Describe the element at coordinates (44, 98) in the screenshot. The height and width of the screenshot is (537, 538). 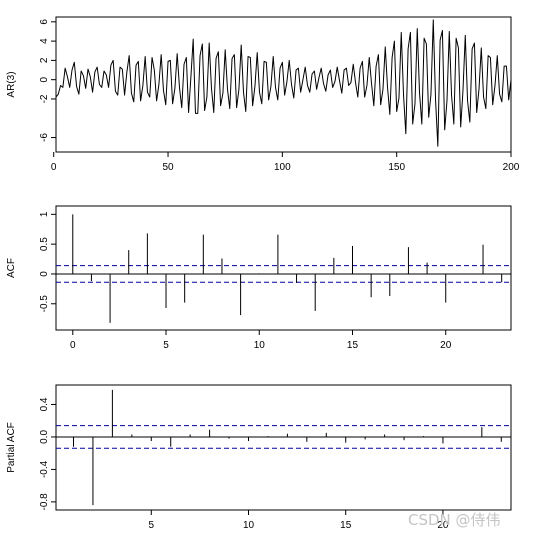
I see `y-tick-label: -2` at that location.